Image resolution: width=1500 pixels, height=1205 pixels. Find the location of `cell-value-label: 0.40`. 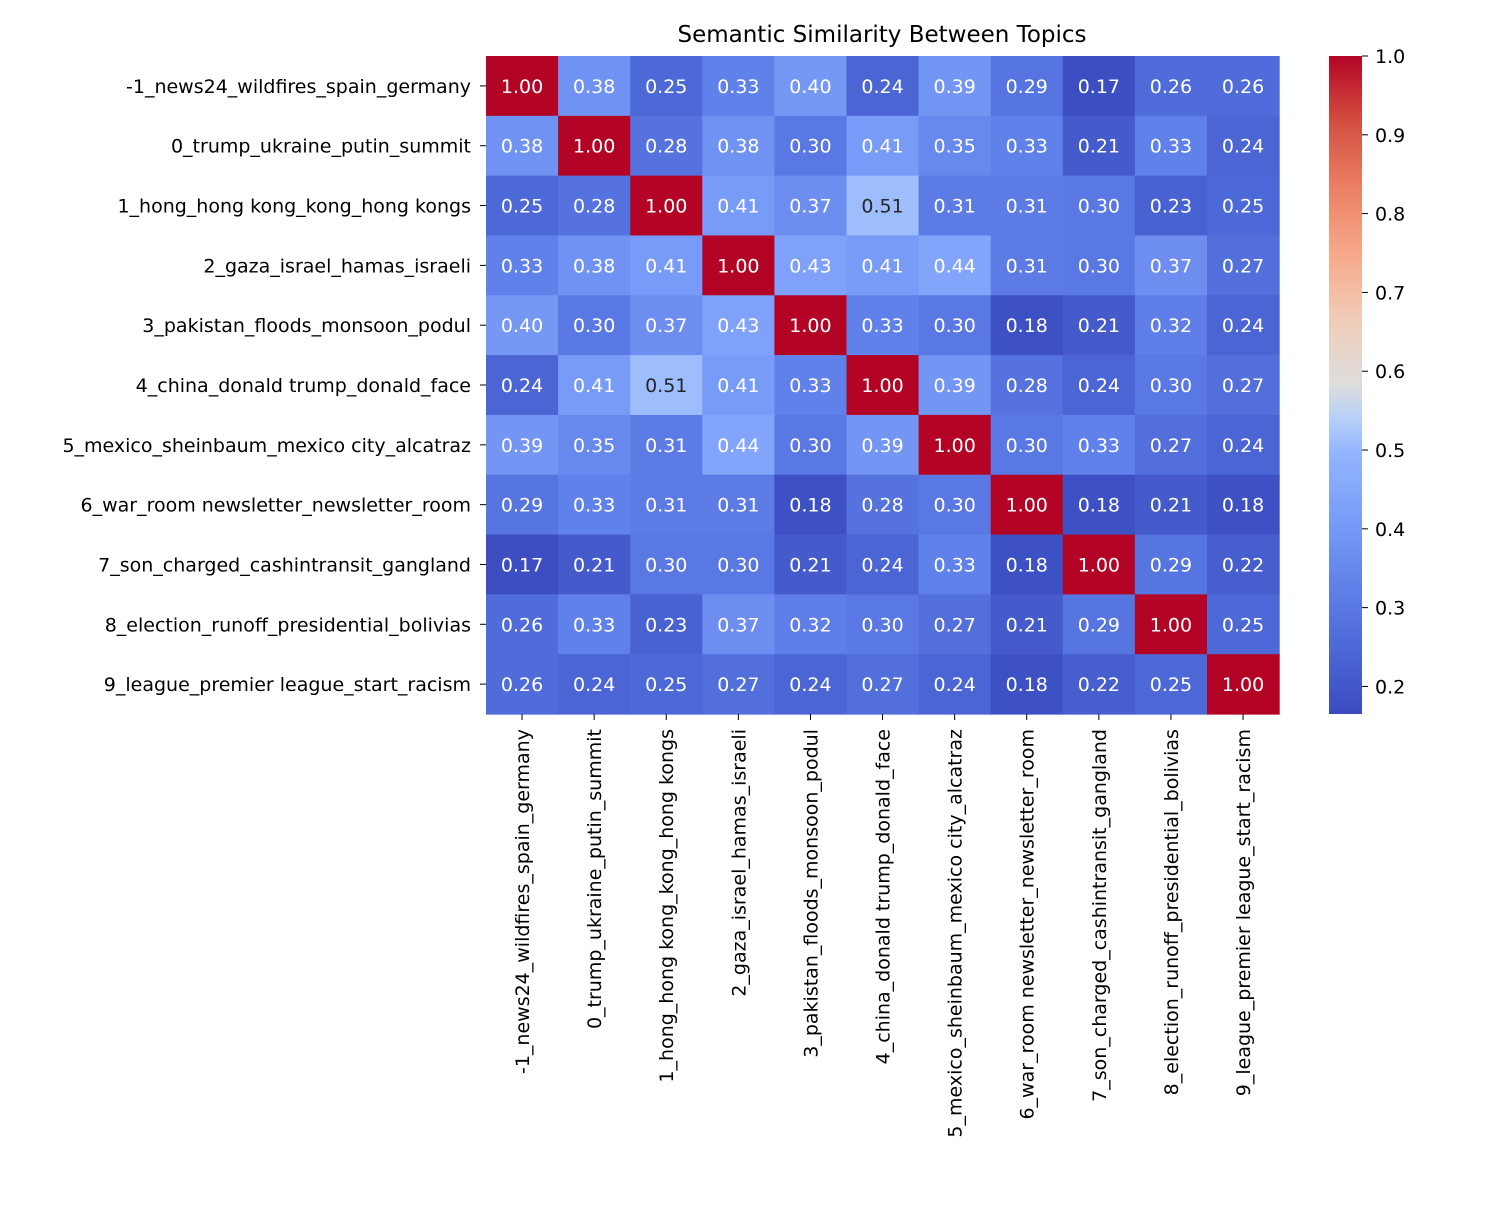

cell-value-label: 0.40 is located at coordinates (810, 87).